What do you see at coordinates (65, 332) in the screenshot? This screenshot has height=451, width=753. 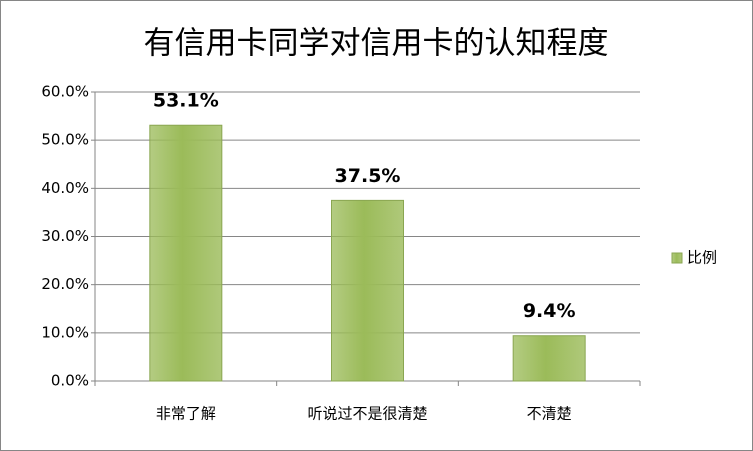 I see `y-tick-label: 10.0%` at bounding box center [65, 332].